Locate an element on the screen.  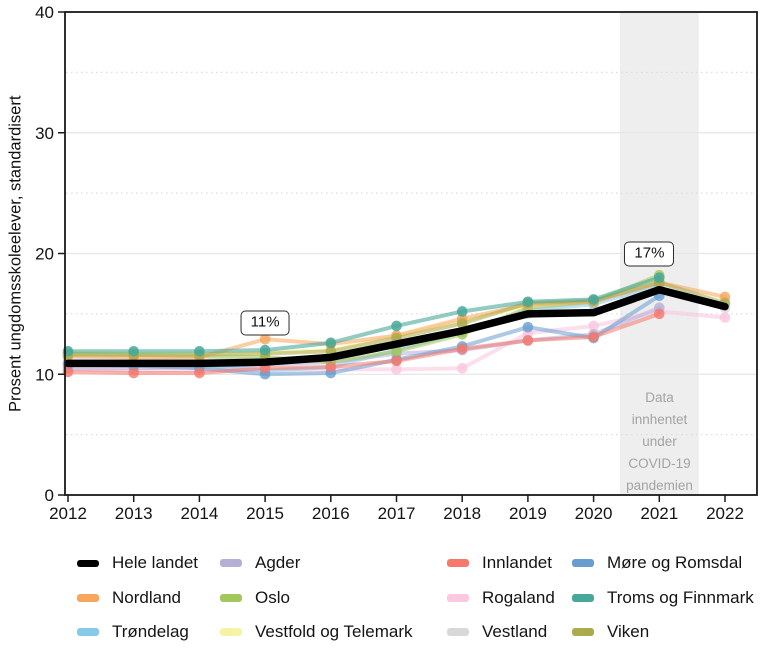
legend-label: Vestland is located at coordinates (515, 631).